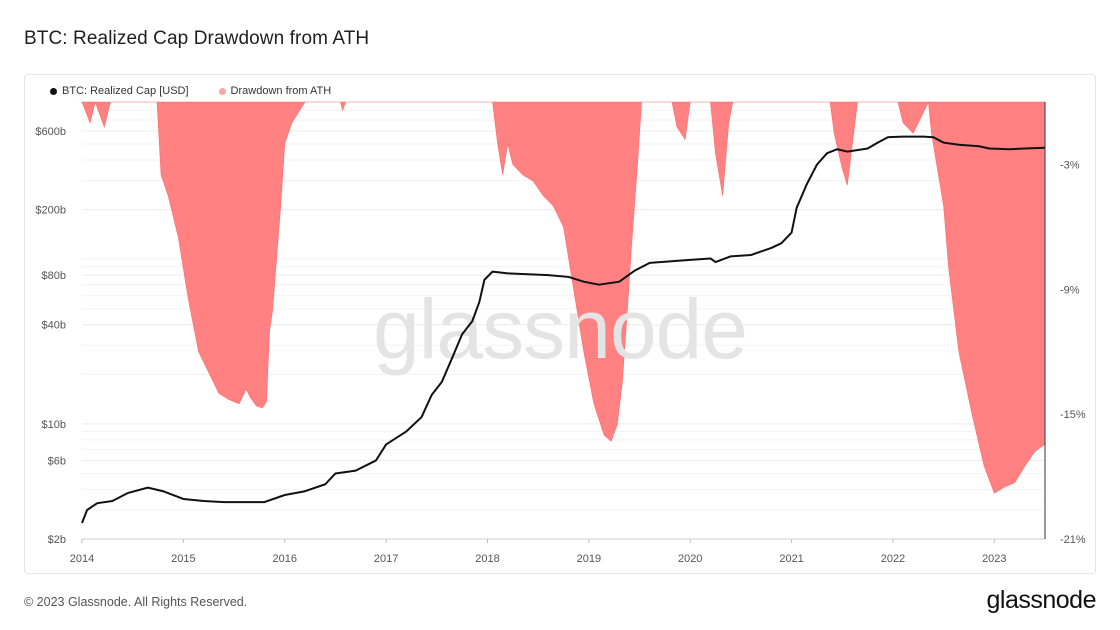 The width and height of the screenshot is (1120, 630). Describe the element at coordinates (1041, 600) in the screenshot. I see `brand-logo: glassnode` at that location.